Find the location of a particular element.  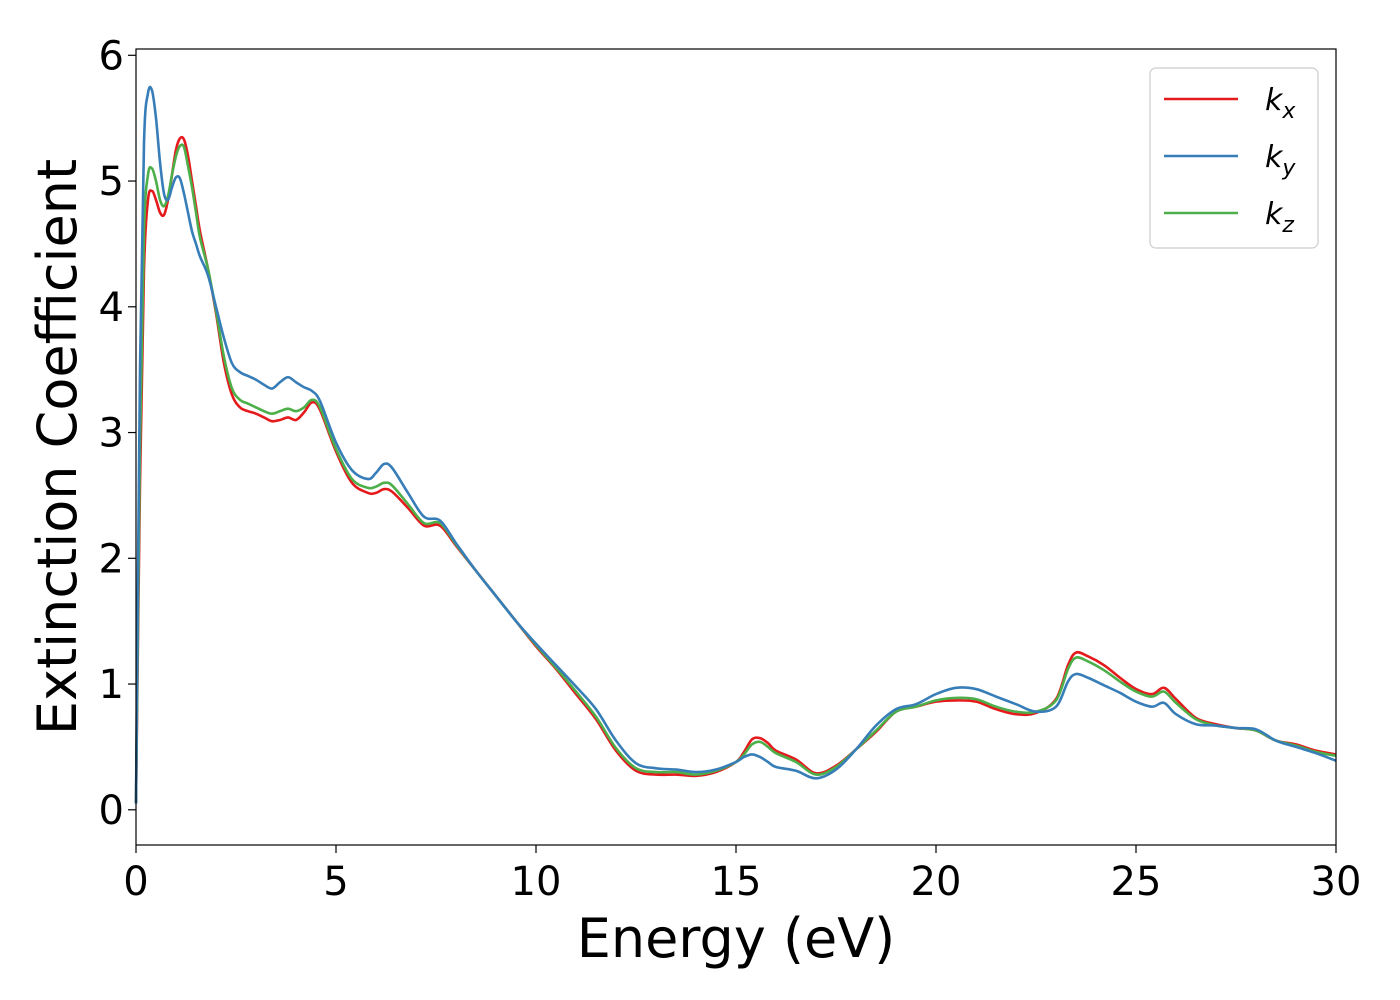

y-tick-label: 6 is located at coordinates (111, 56).